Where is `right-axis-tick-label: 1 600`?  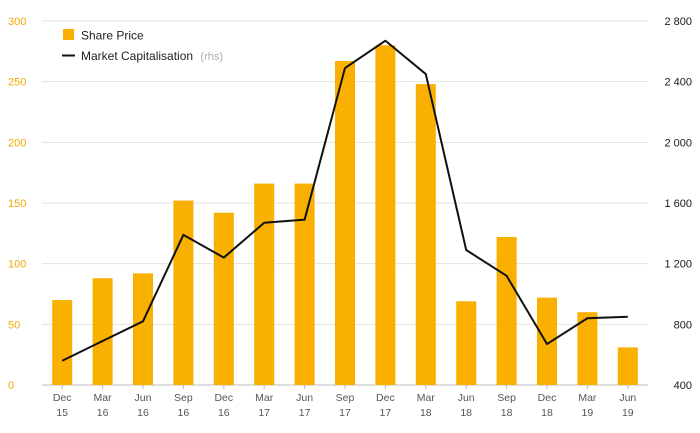
right-axis-tick-label: 1 600 is located at coordinates (678, 204).